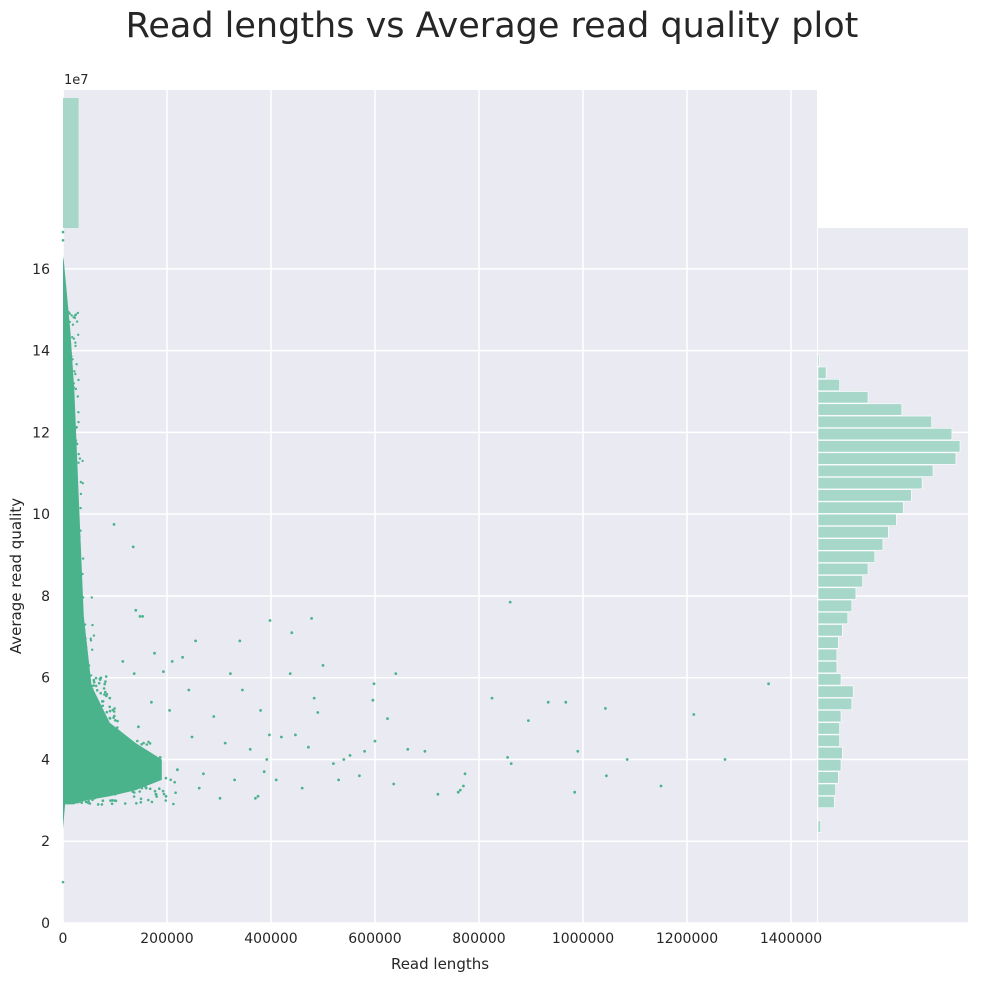 Image resolution: width=984 pixels, height=982 pixels. I want to click on x-tick-label: 0, so click(63, 939).